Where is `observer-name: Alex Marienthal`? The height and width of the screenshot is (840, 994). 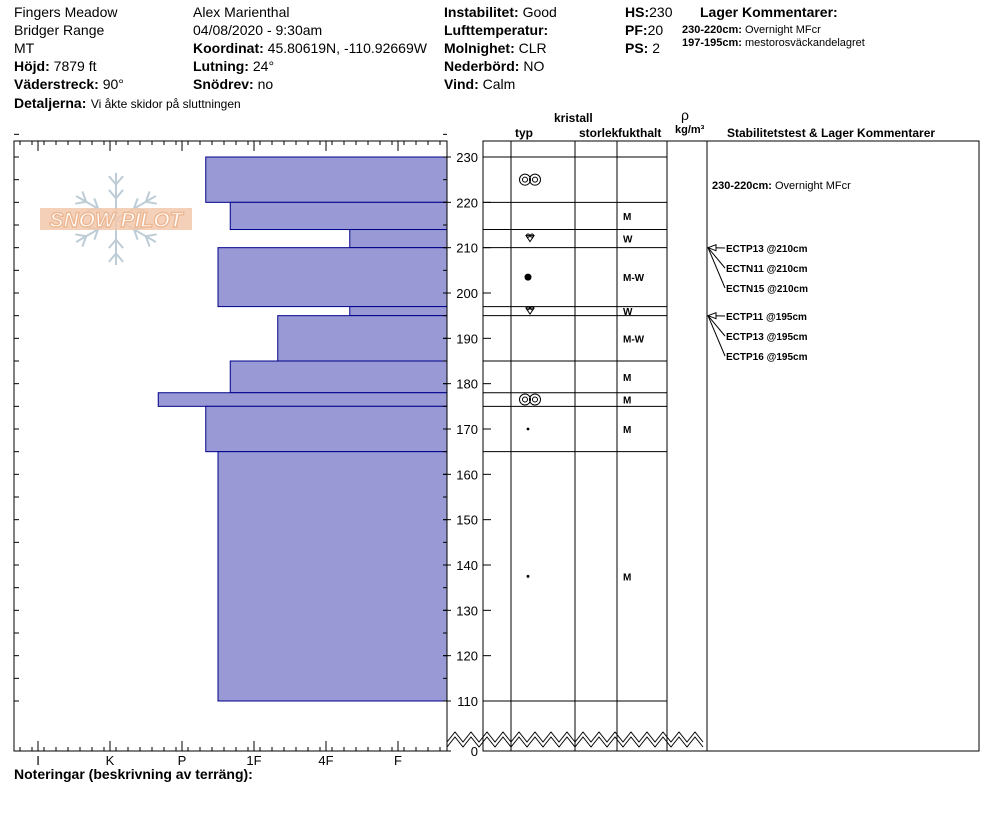
observer-name: Alex Marienthal is located at coordinates (241, 12).